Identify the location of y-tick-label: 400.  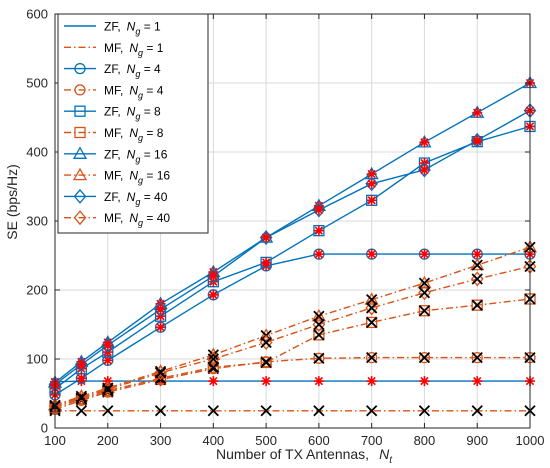
(37, 152).